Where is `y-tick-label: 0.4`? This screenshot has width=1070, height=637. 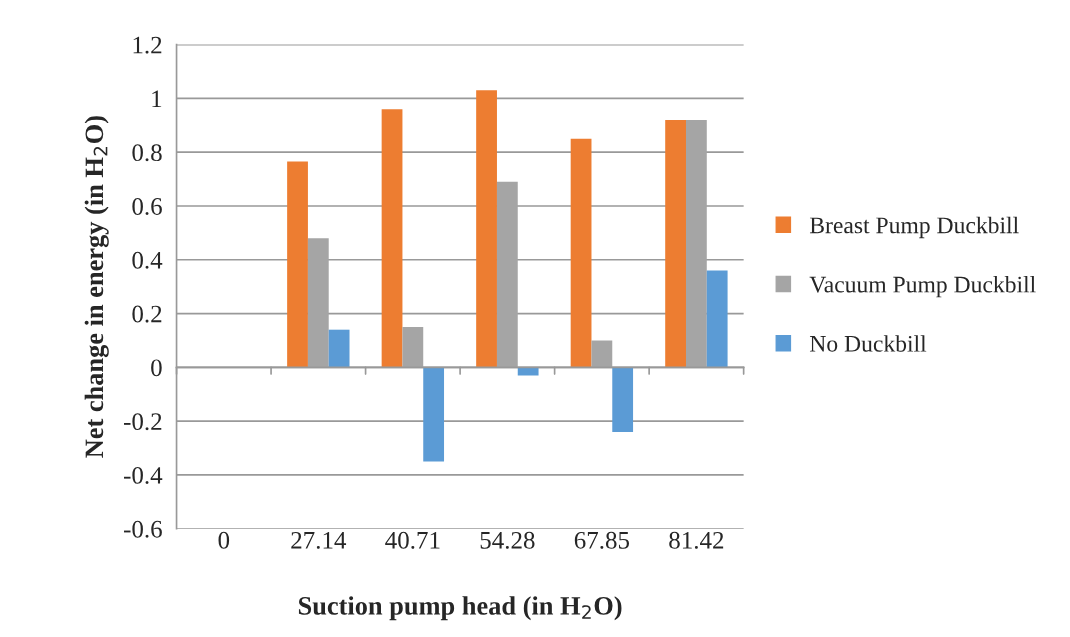 y-tick-label: 0.4 is located at coordinates (147, 260).